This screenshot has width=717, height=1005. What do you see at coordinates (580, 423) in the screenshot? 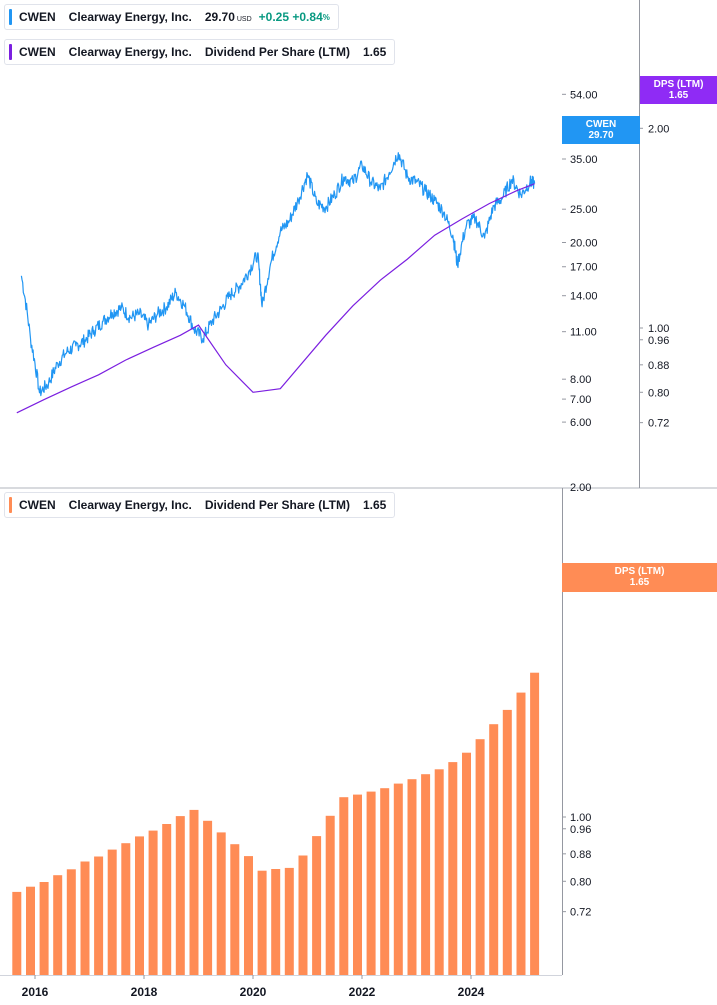
I see `price-tick-label: 6.00` at bounding box center [580, 423].